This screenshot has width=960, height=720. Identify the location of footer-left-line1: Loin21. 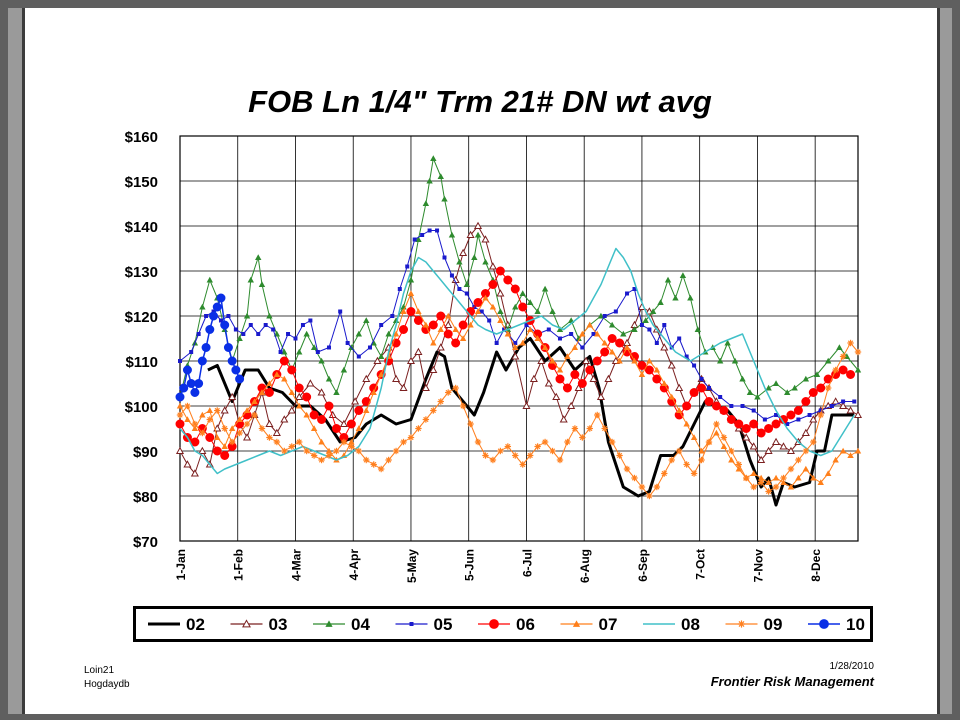
(99, 670).